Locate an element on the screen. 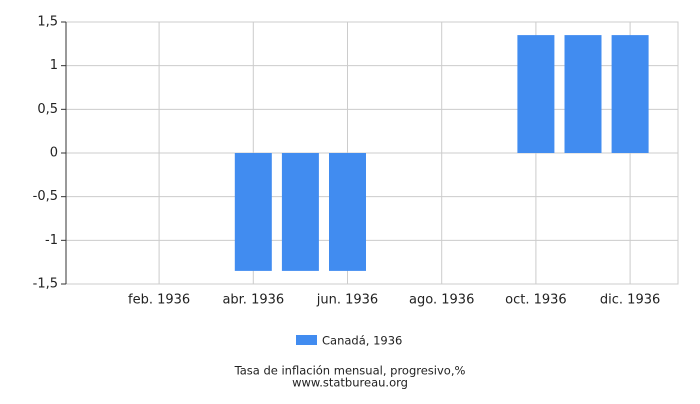 The image size is (700, 404). chart-subtitle: www.statbureau.org is located at coordinates (350, 383).